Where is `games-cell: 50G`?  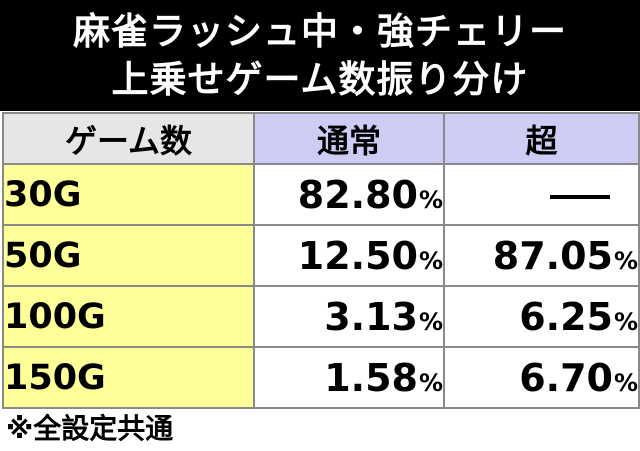 games-cell: 50G is located at coordinates (128, 255).